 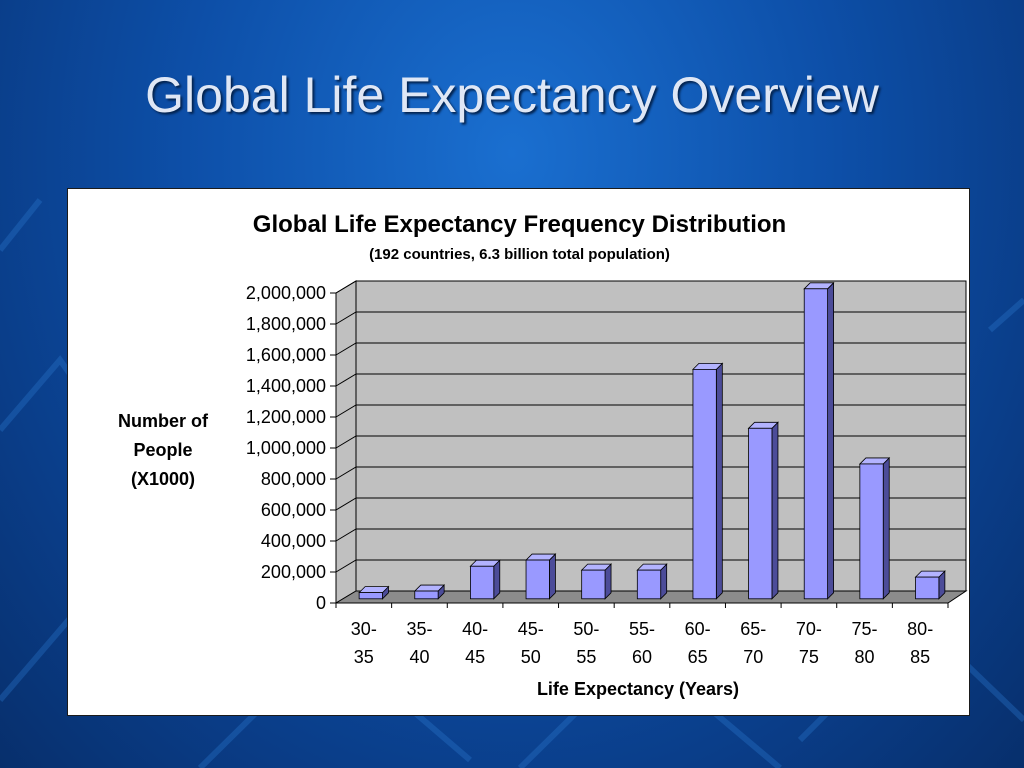 What do you see at coordinates (638, 689) in the screenshot?
I see `x-axis-label: Life Expectancy (Years)` at bounding box center [638, 689].